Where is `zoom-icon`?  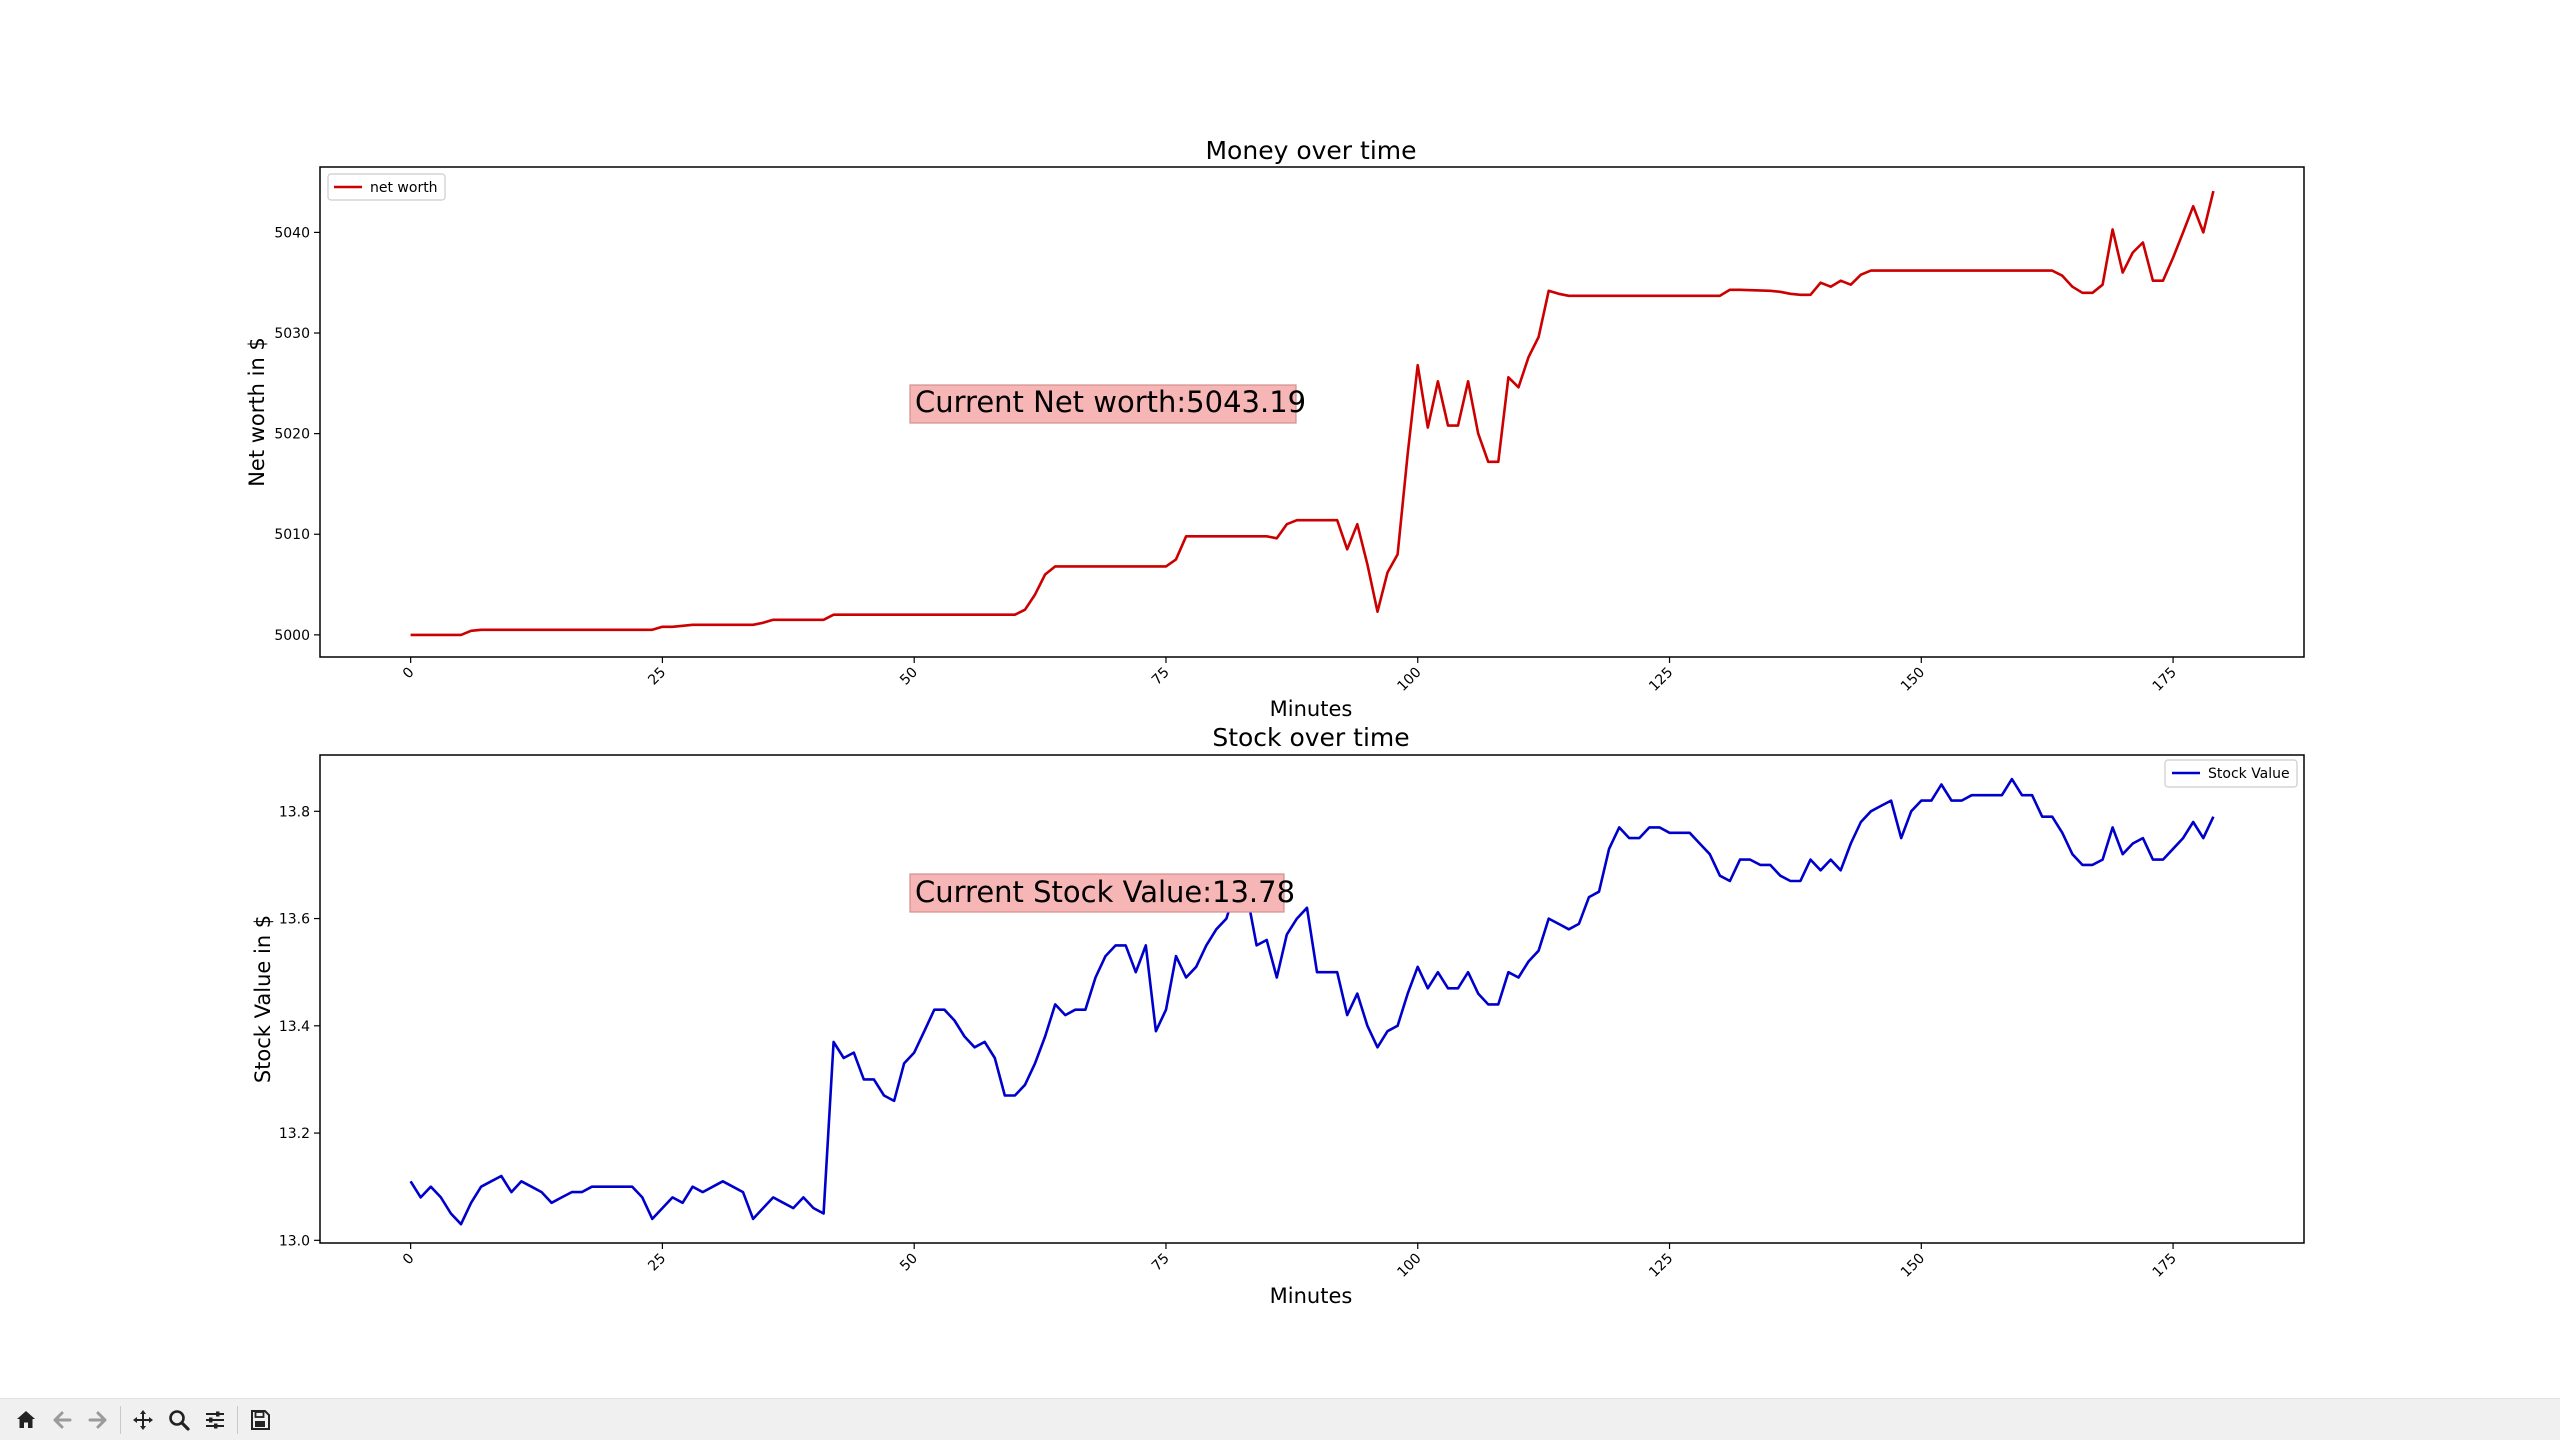
zoom-icon is located at coordinates (179, 1420).